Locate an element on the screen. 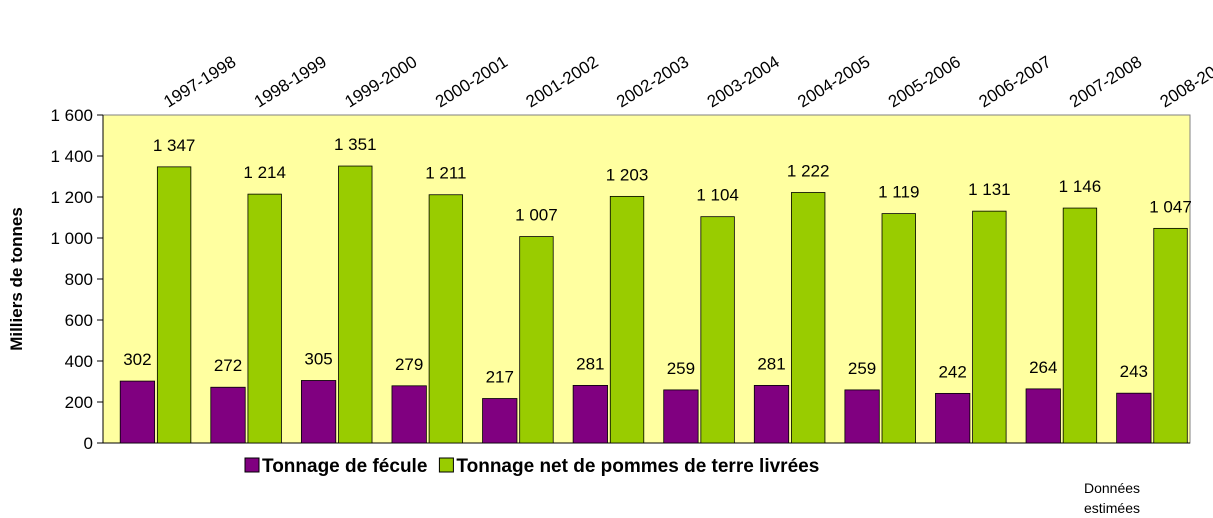 The height and width of the screenshot is (518, 1213). data-label: 1 119 is located at coordinates (898, 192).